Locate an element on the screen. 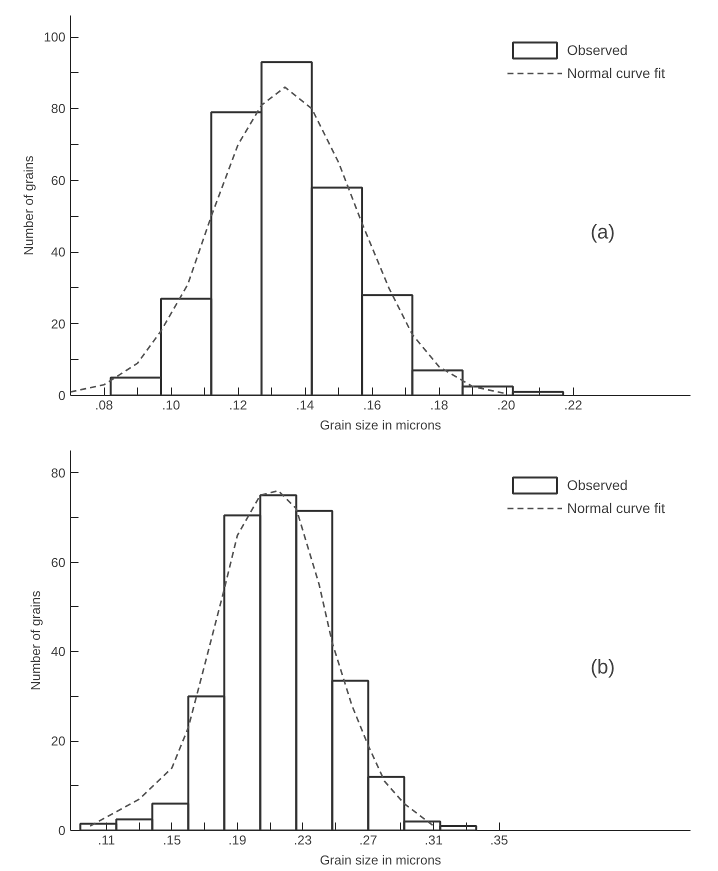 This screenshot has width=718, height=871. y-tick-label: 100 is located at coordinates (55, 37).